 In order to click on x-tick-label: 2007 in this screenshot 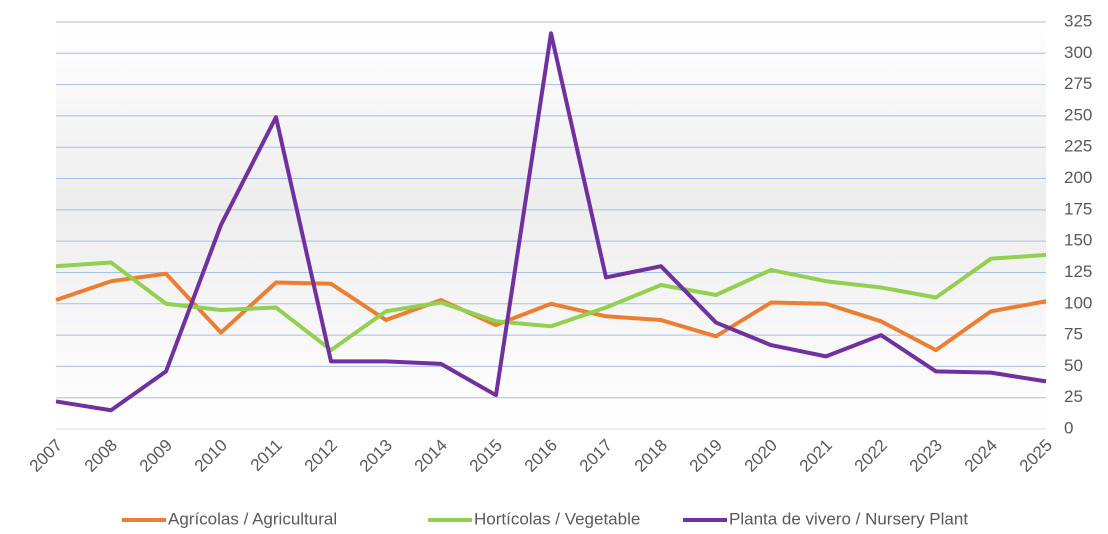, I will do `click(46, 456)`.